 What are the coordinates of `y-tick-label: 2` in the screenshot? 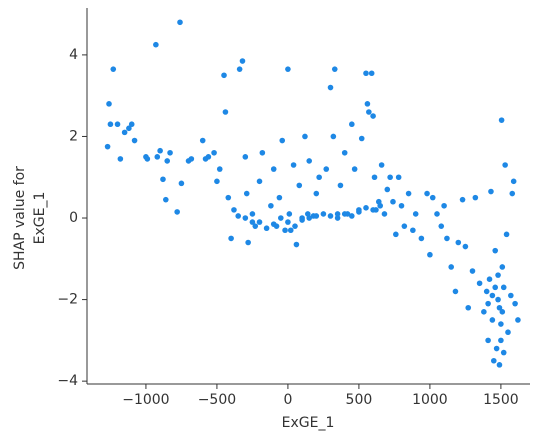 It's located at (73, 136).